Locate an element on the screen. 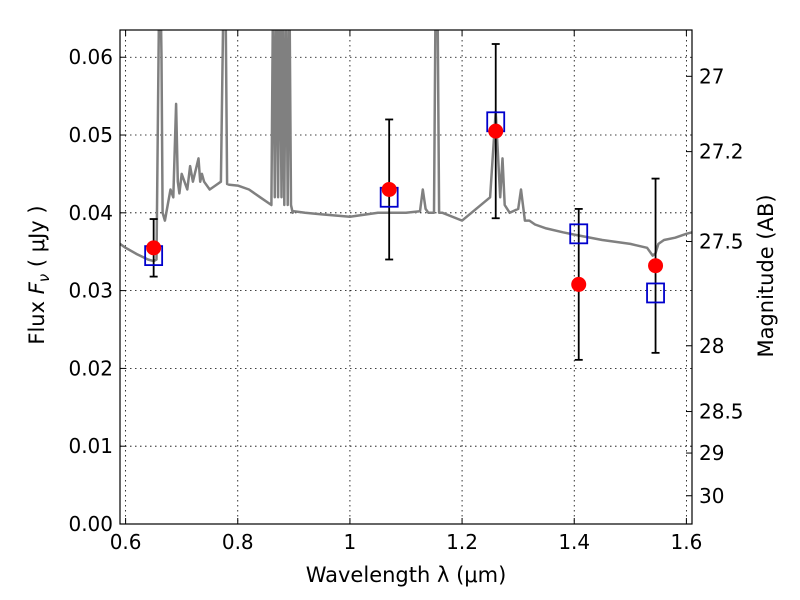  y-tick-label: 0.01 is located at coordinates (90, 446).